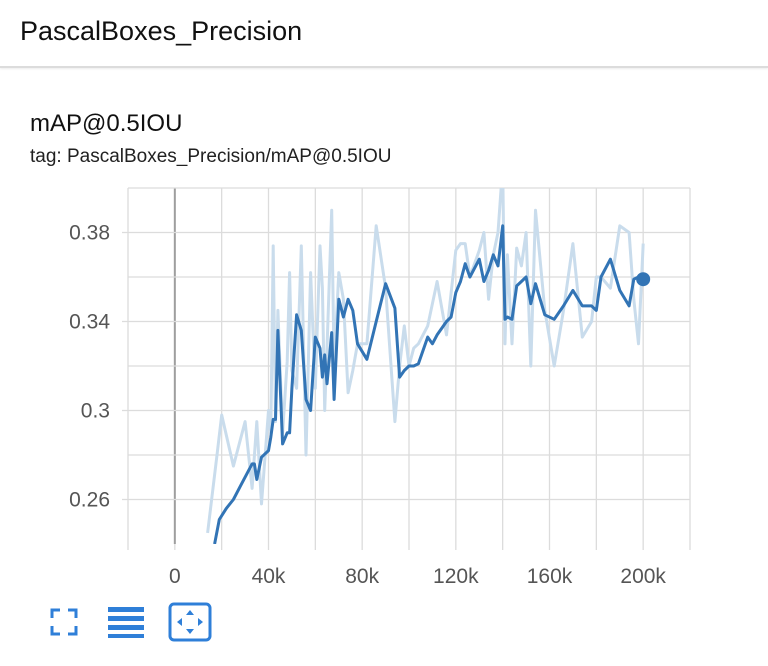 This screenshot has width=768, height=666. Describe the element at coordinates (95, 411) in the screenshot. I see `y-tick-label: 0.3` at that location.